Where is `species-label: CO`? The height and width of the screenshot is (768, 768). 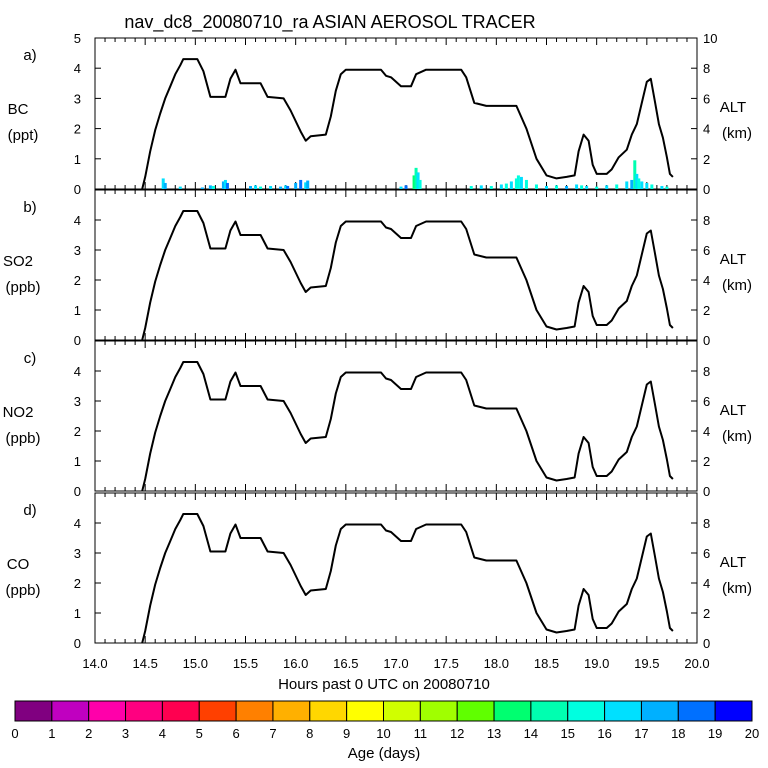
species-label: CO is located at coordinates (18, 564).